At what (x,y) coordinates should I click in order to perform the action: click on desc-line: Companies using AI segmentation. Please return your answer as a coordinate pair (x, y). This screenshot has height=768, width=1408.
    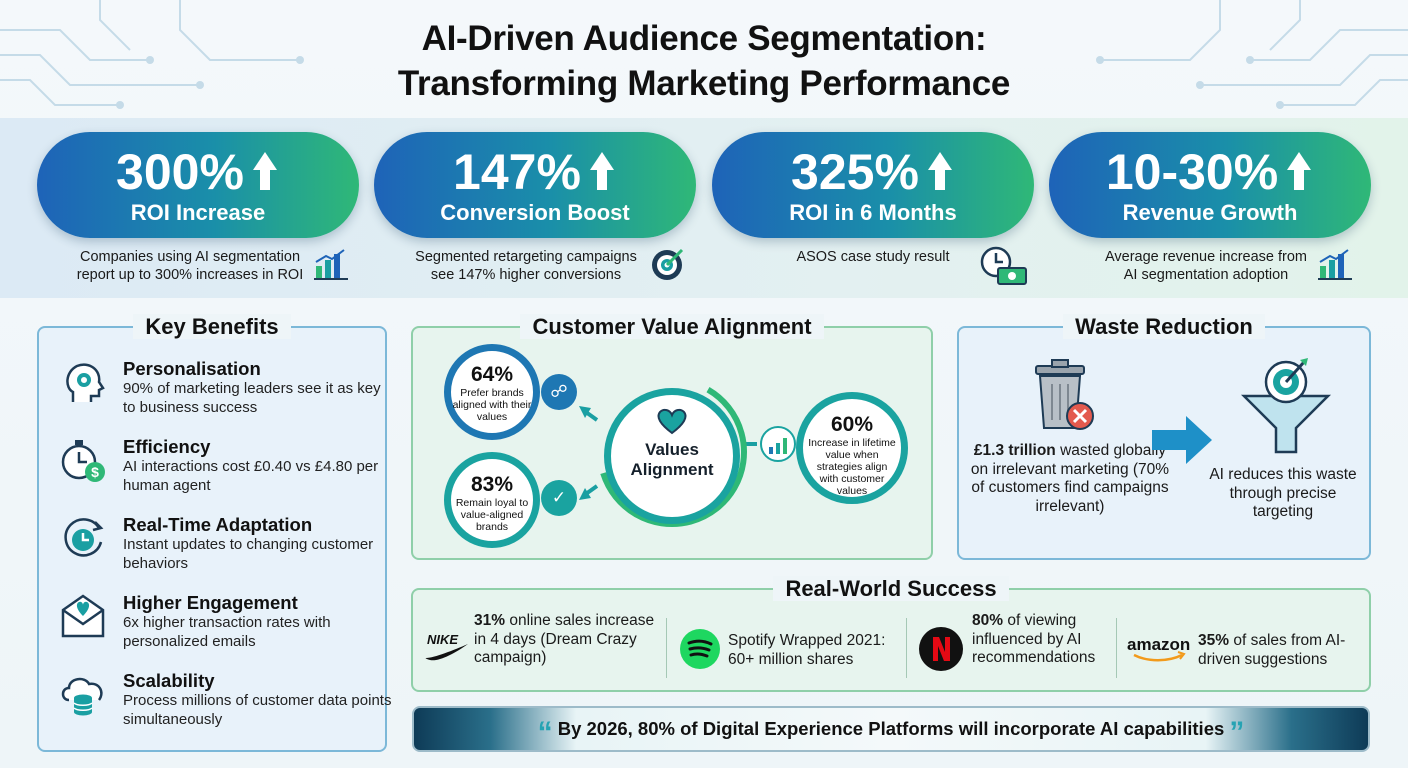
    Looking at the image, I should click on (190, 257).